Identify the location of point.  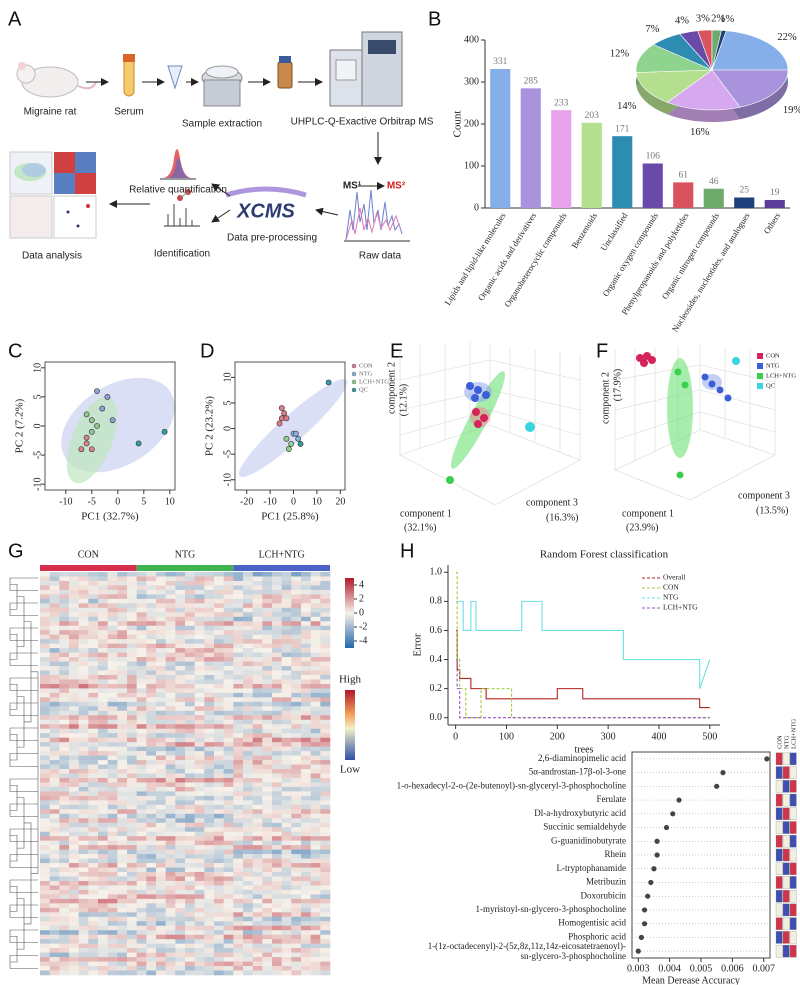
(86, 437).